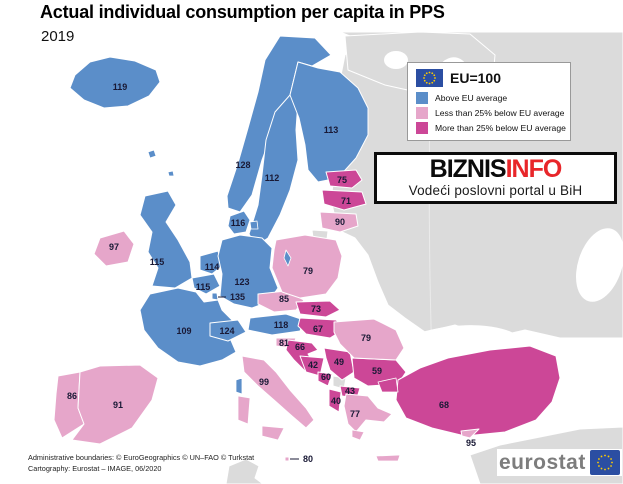 The height and width of the screenshot is (484, 623). What do you see at coordinates (358, 435) in the screenshot?
I see `region-peloponnese` at bounding box center [358, 435].